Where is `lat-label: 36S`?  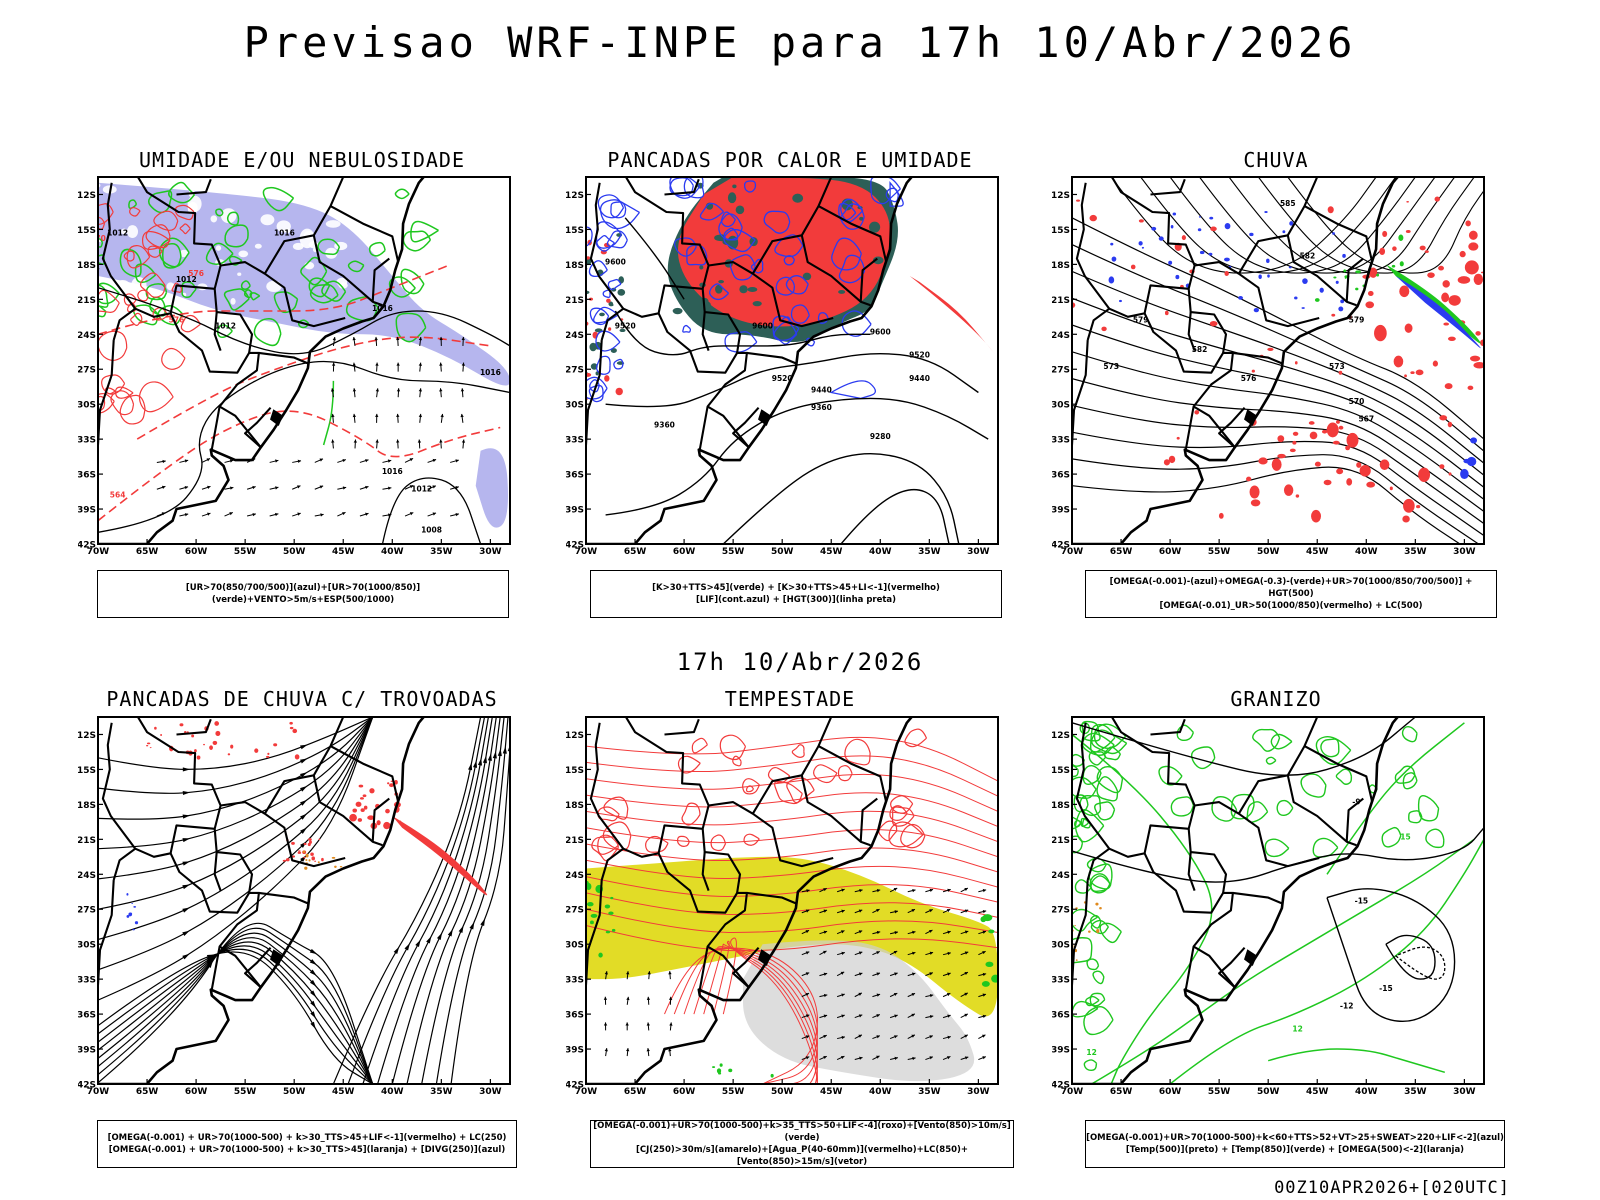 lat-label: 36S is located at coordinates (87, 476).